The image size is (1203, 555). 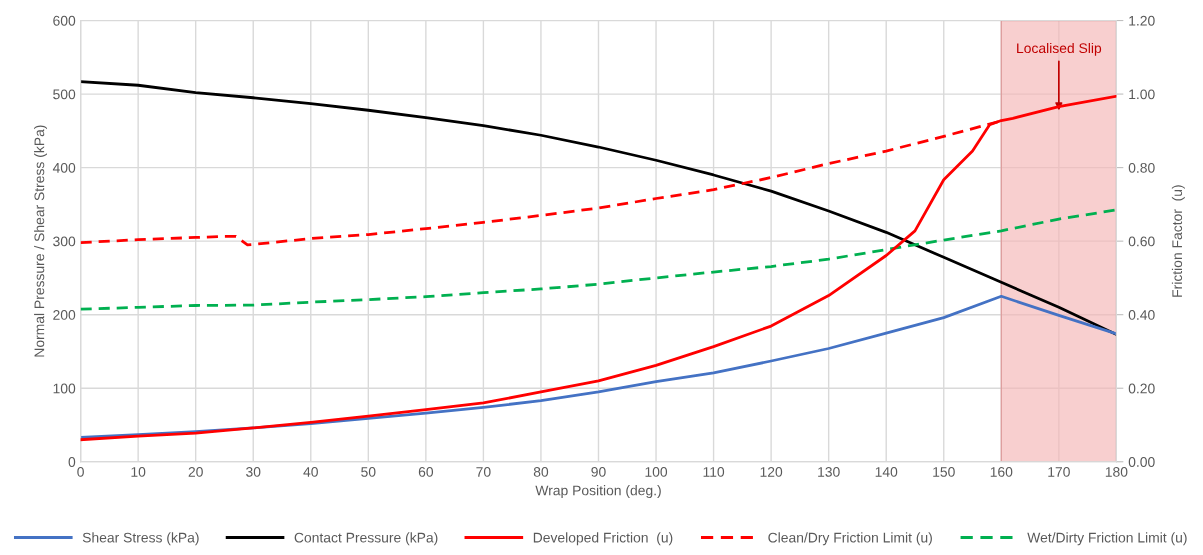 What do you see at coordinates (1141, 167) in the screenshot?
I see `y2-tick-label: 0.80` at bounding box center [1141, 167].